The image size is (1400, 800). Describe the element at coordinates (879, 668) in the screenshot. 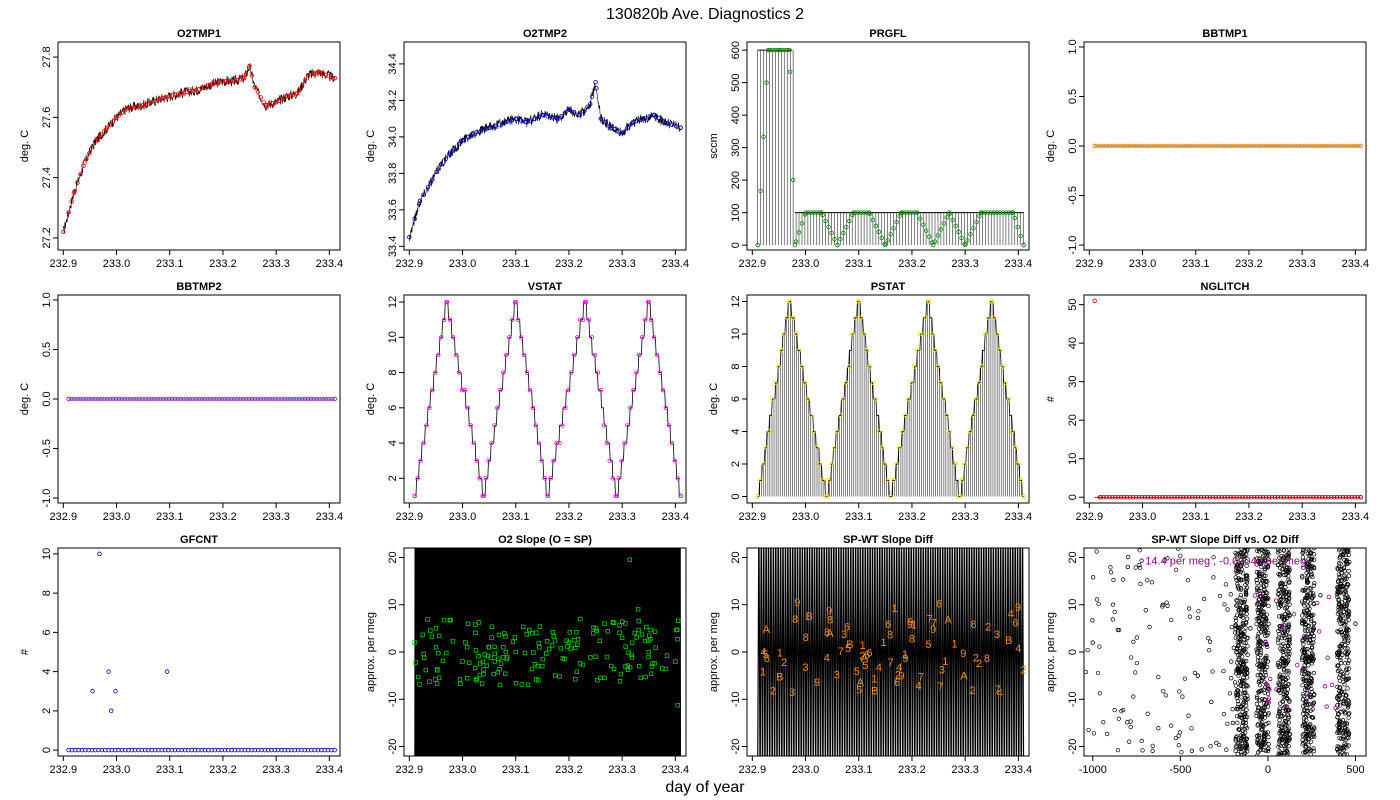

I see `data-point: 4` at that location.